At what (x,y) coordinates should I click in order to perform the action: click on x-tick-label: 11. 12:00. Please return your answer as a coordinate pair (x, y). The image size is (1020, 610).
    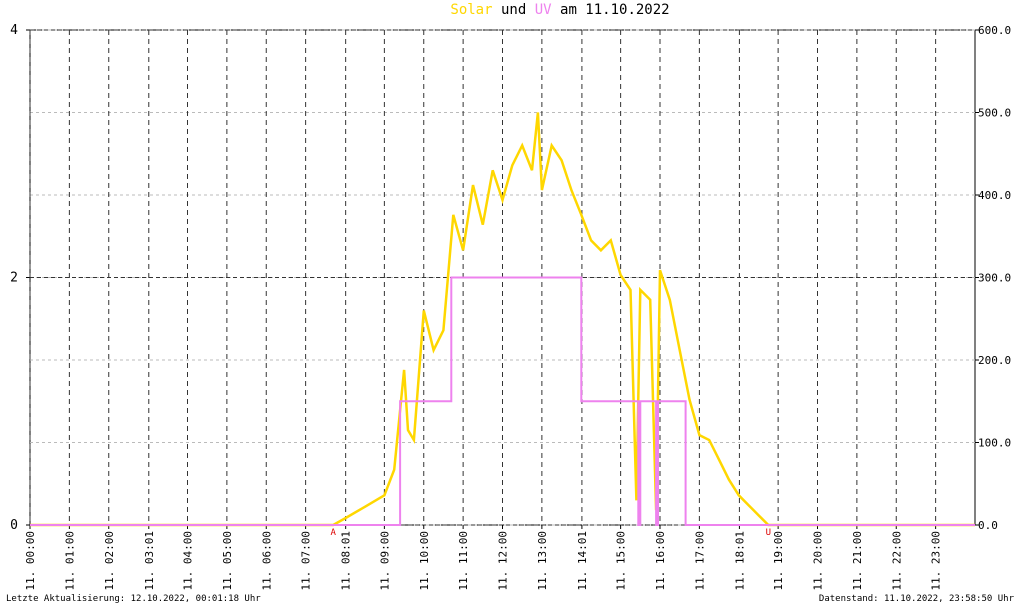
    Looking at the image, I should click on (503, 561).